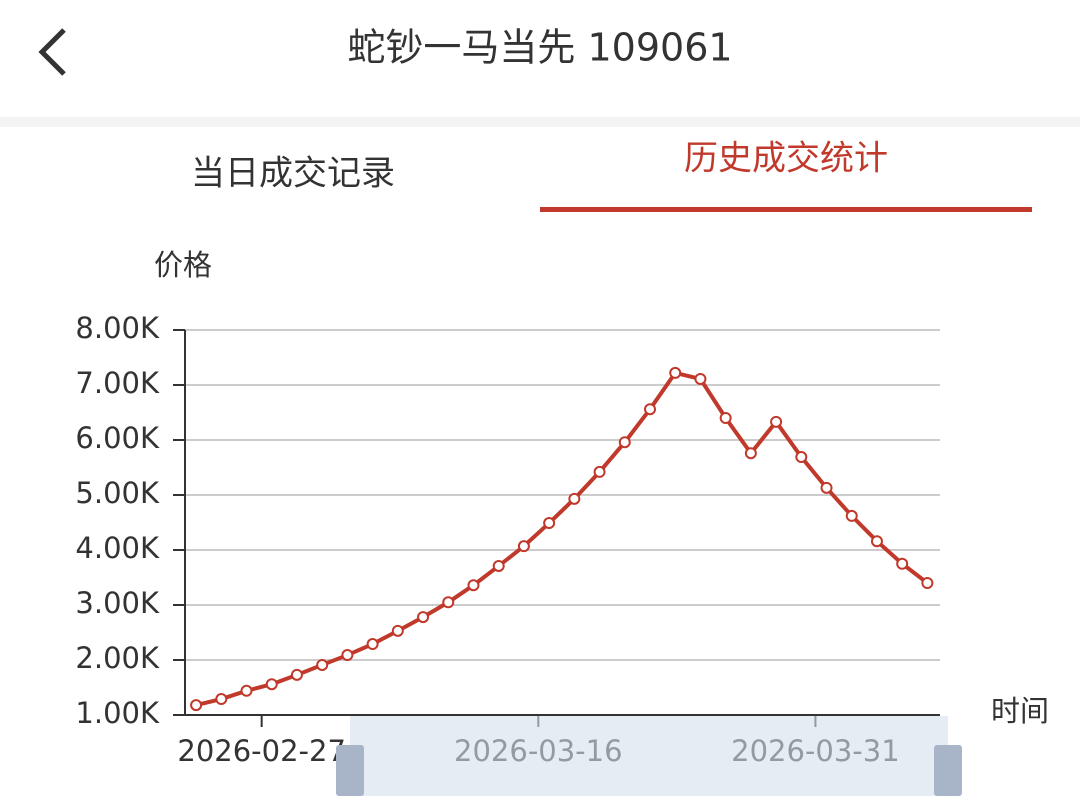 The height and width of the screenshot is (796, 1080). Describe the element at coordinates (117, 548) in the screenshot. I see `y-tick-label: 4.00K` at that location.